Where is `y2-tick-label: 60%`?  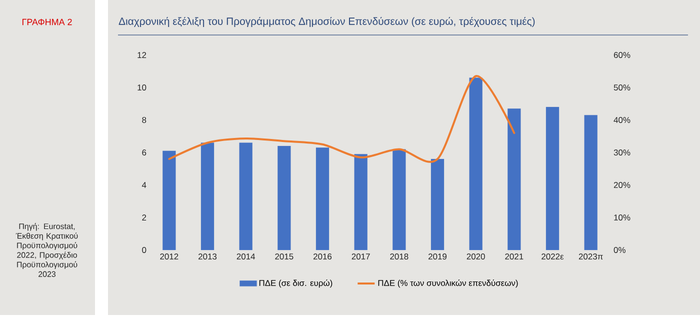
y2-tick-label: 60% is located at coordinates (622, 55).